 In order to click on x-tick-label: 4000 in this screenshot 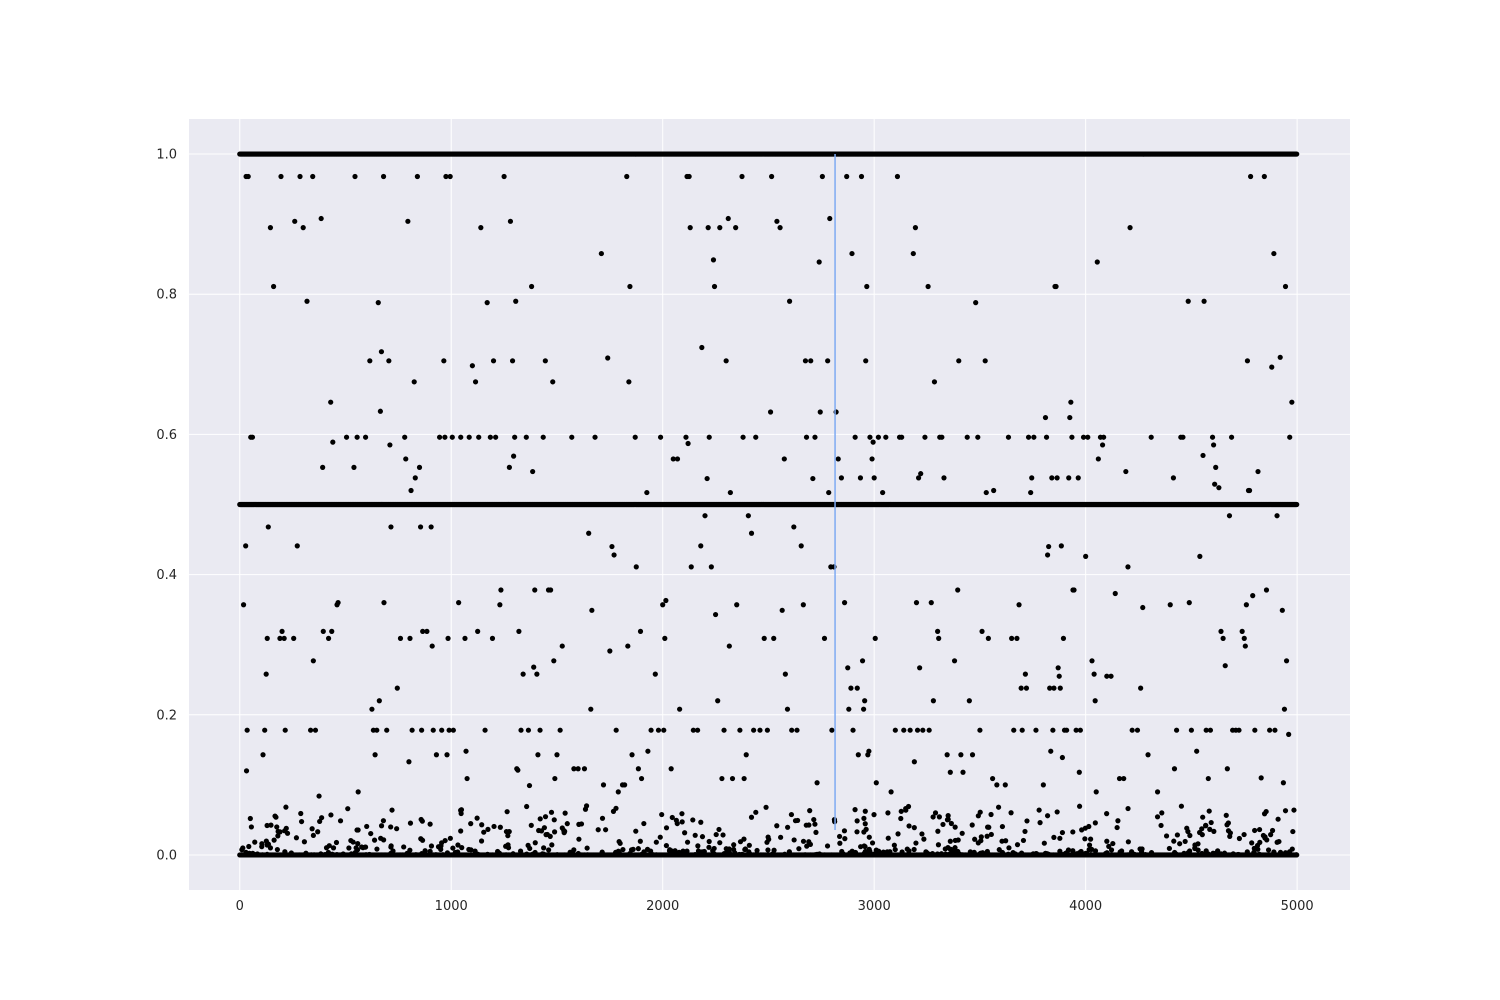, I will do `click(1085, 906)`.